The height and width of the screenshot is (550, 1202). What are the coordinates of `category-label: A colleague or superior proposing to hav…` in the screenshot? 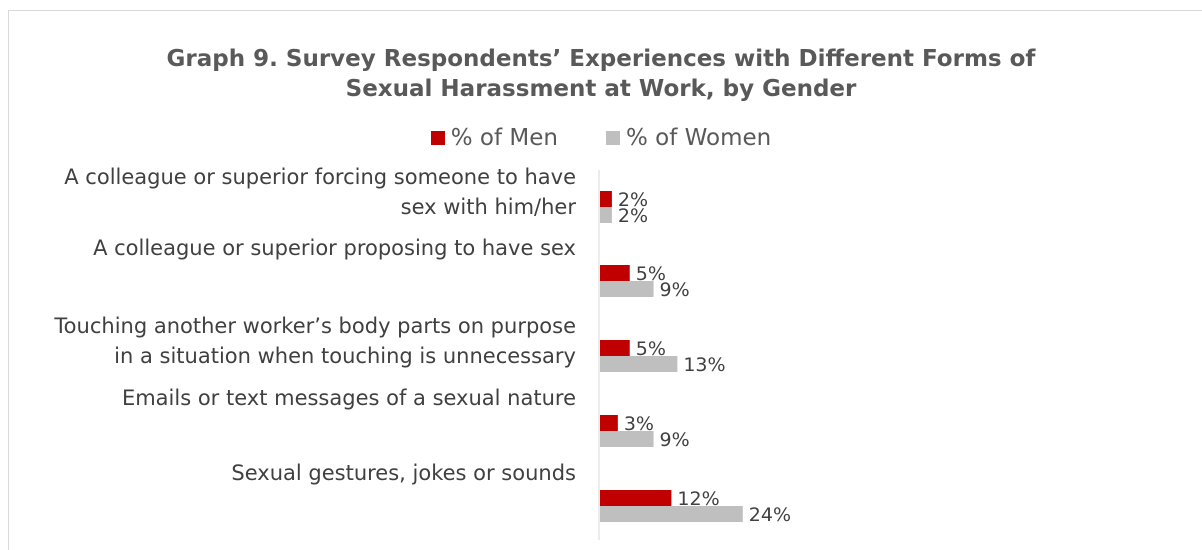 It's located at (334, 248).